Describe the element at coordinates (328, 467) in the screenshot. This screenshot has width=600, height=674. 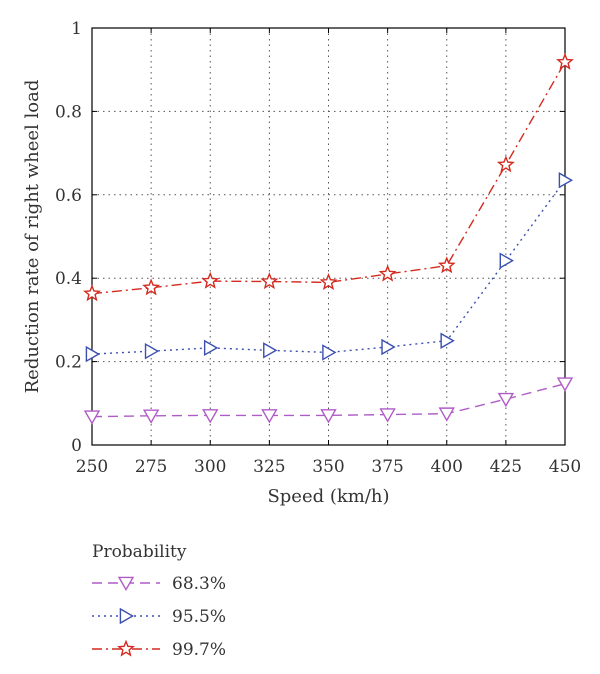
I see `x-tick-label: 350` at that location.